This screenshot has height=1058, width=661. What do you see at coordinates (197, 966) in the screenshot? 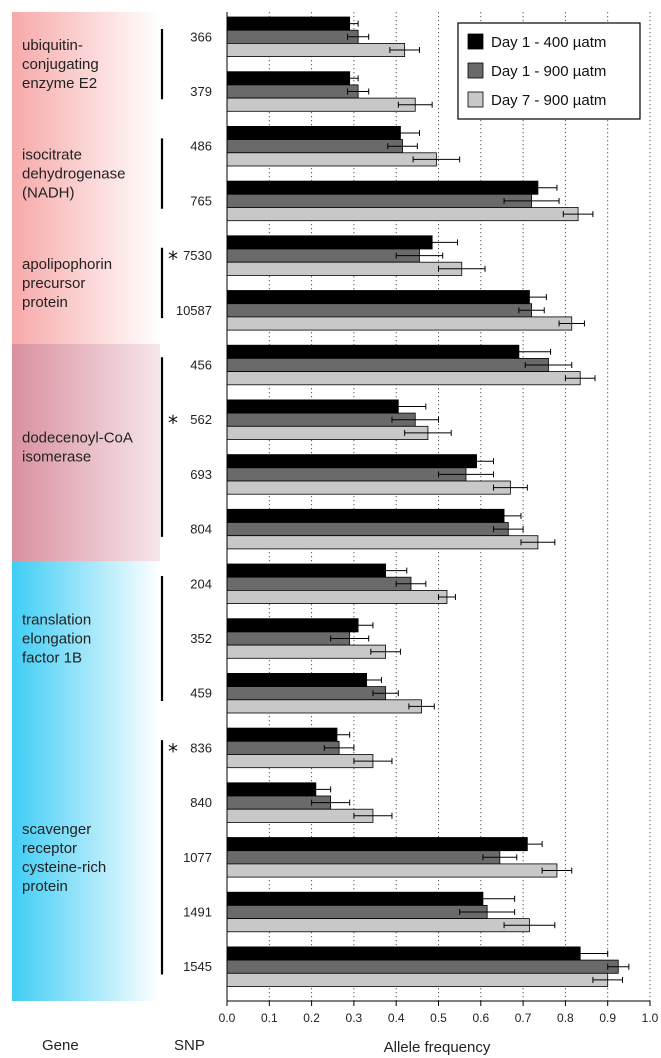
I see `snp-label: 1545` at bounding box center [197, 966].